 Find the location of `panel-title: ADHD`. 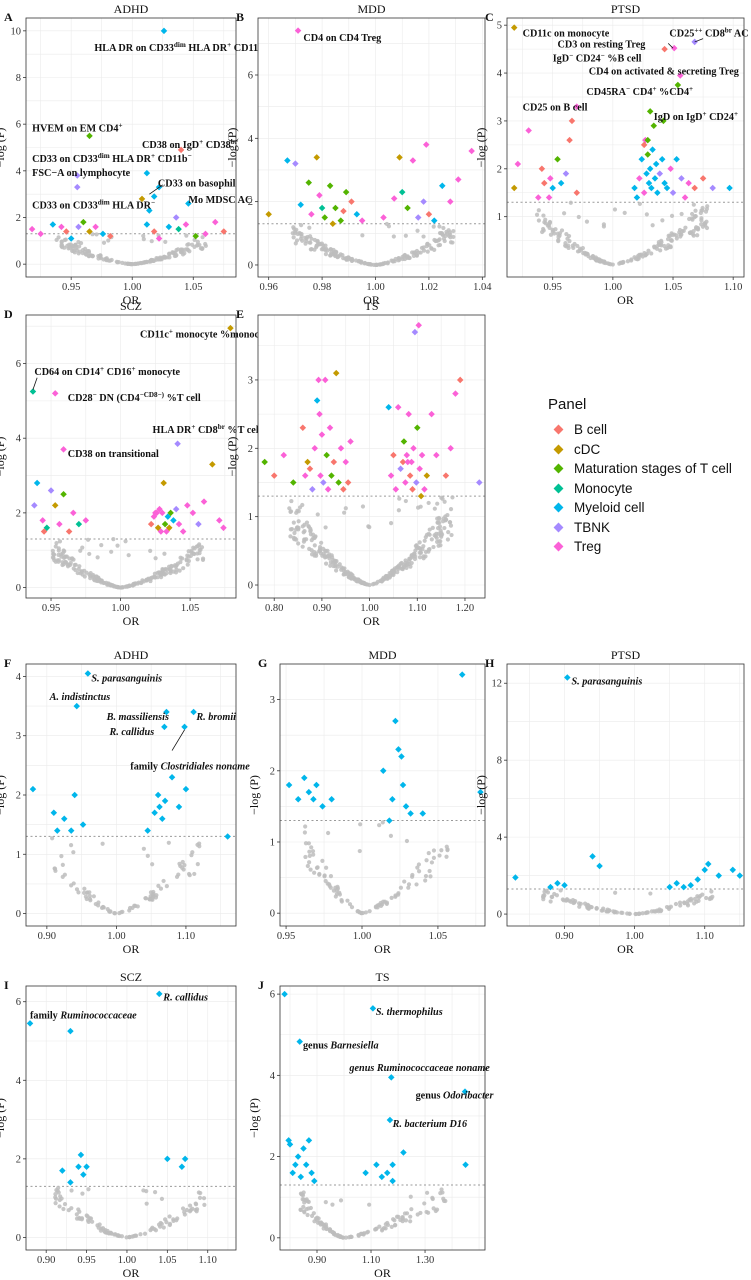

panel-title: ADHD is located at coordinates (131, 9).